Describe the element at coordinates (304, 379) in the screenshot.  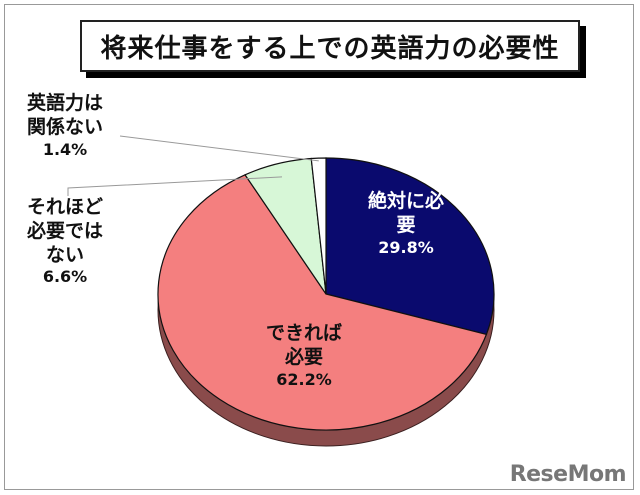
I see `slice-value: 62.2%` at that location.